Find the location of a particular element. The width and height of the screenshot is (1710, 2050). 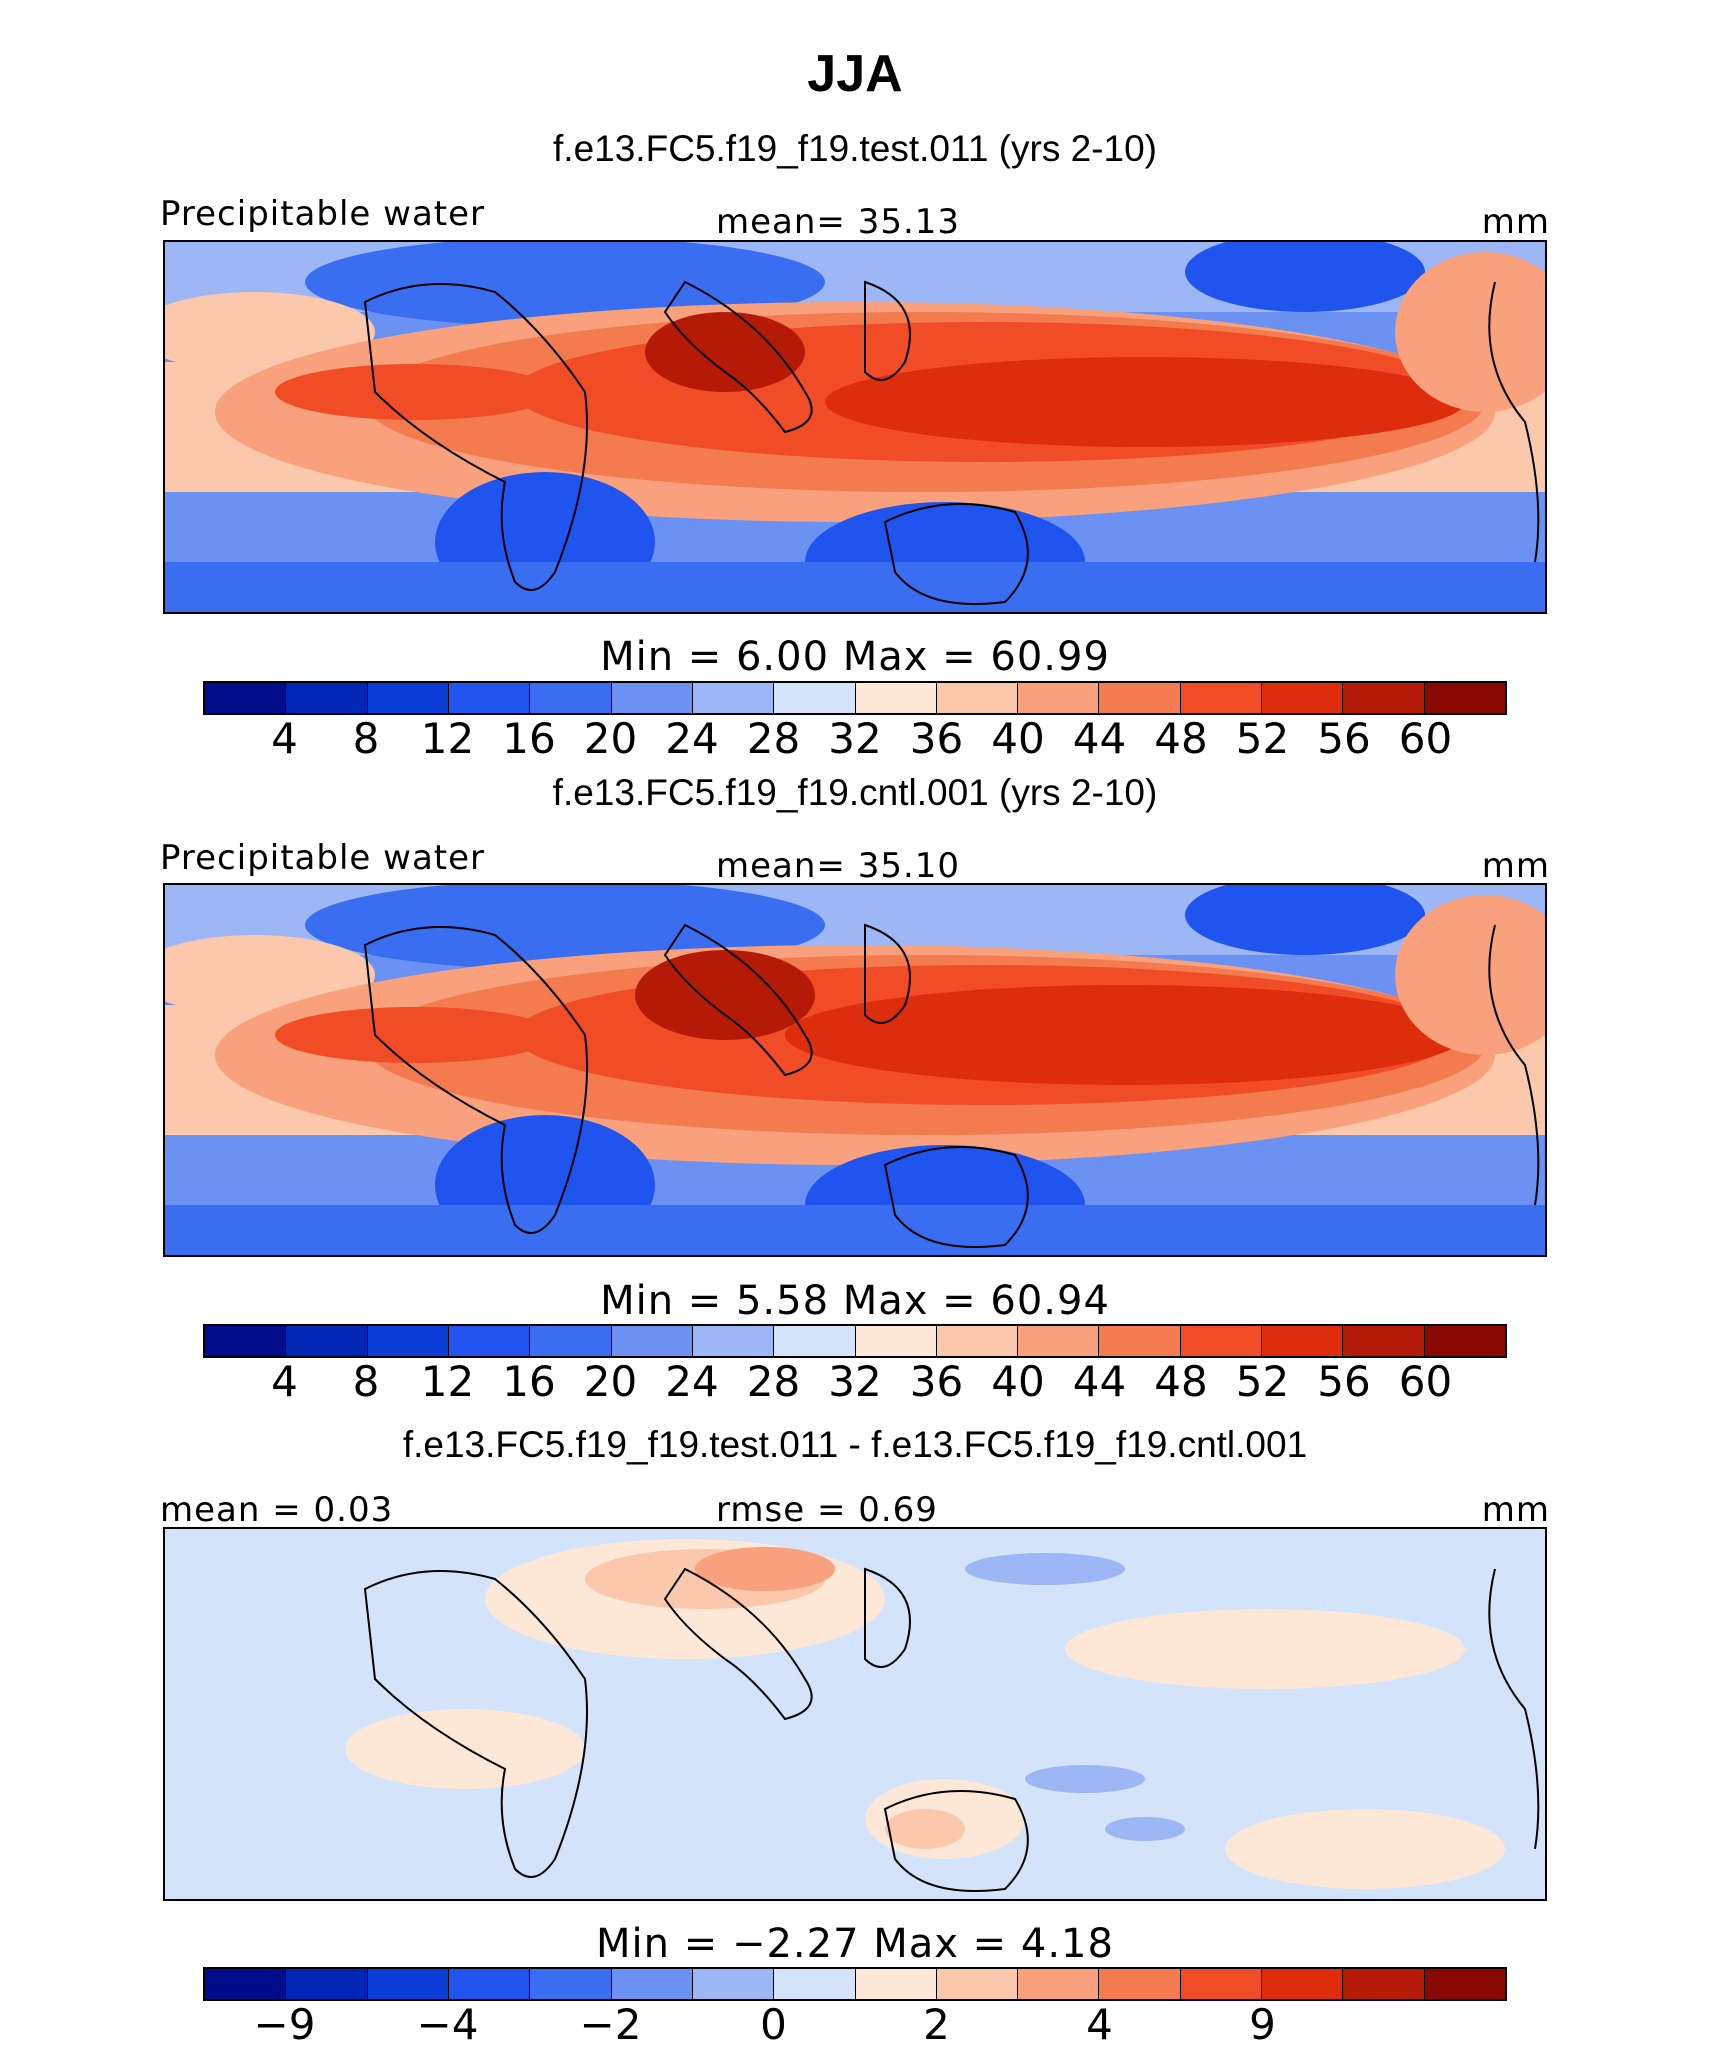

panel-2-map-field is located at coordinates (855, 1070).